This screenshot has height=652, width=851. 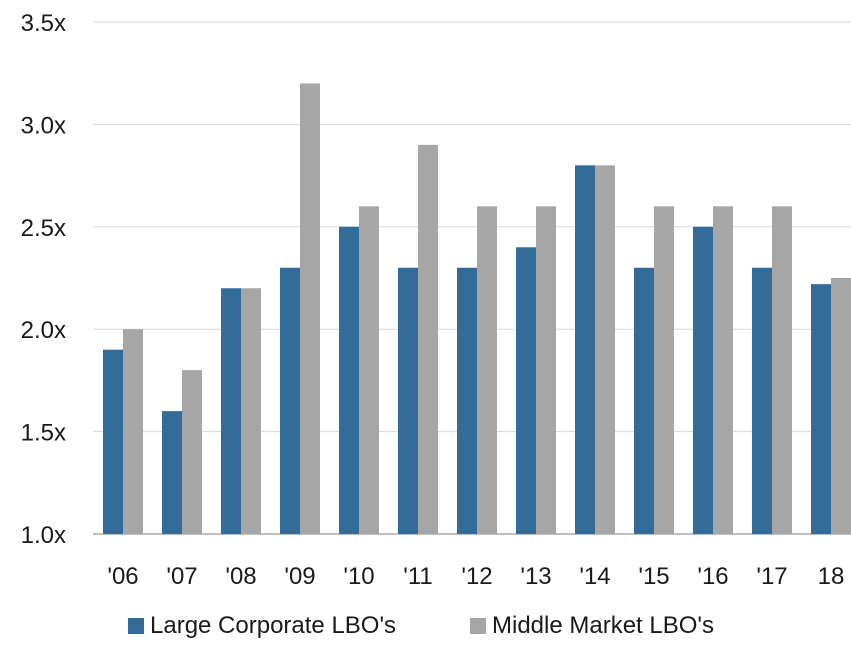 I want to click on x-tick-label: '15, so click(x=653, y=576).